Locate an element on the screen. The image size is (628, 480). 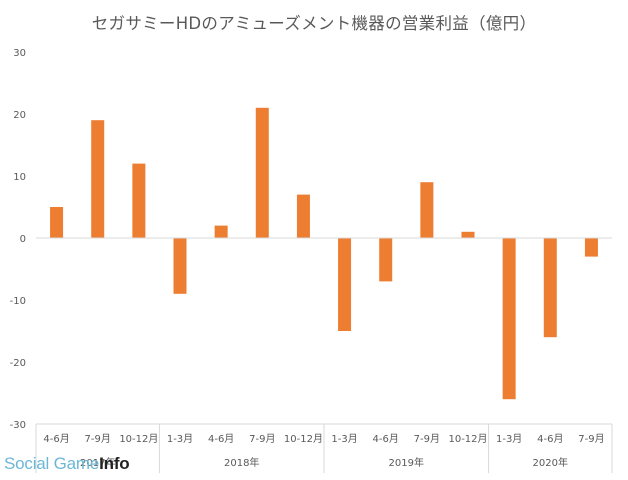
y-tick-label: -10 is located at coordinates (18, 301).